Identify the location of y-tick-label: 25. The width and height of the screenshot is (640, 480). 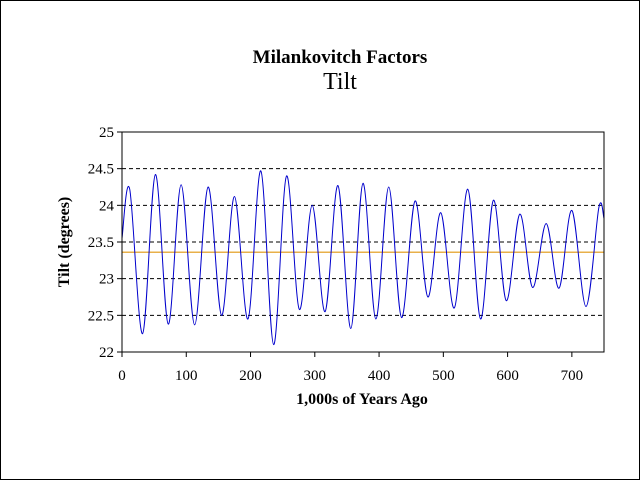
(106, 133).